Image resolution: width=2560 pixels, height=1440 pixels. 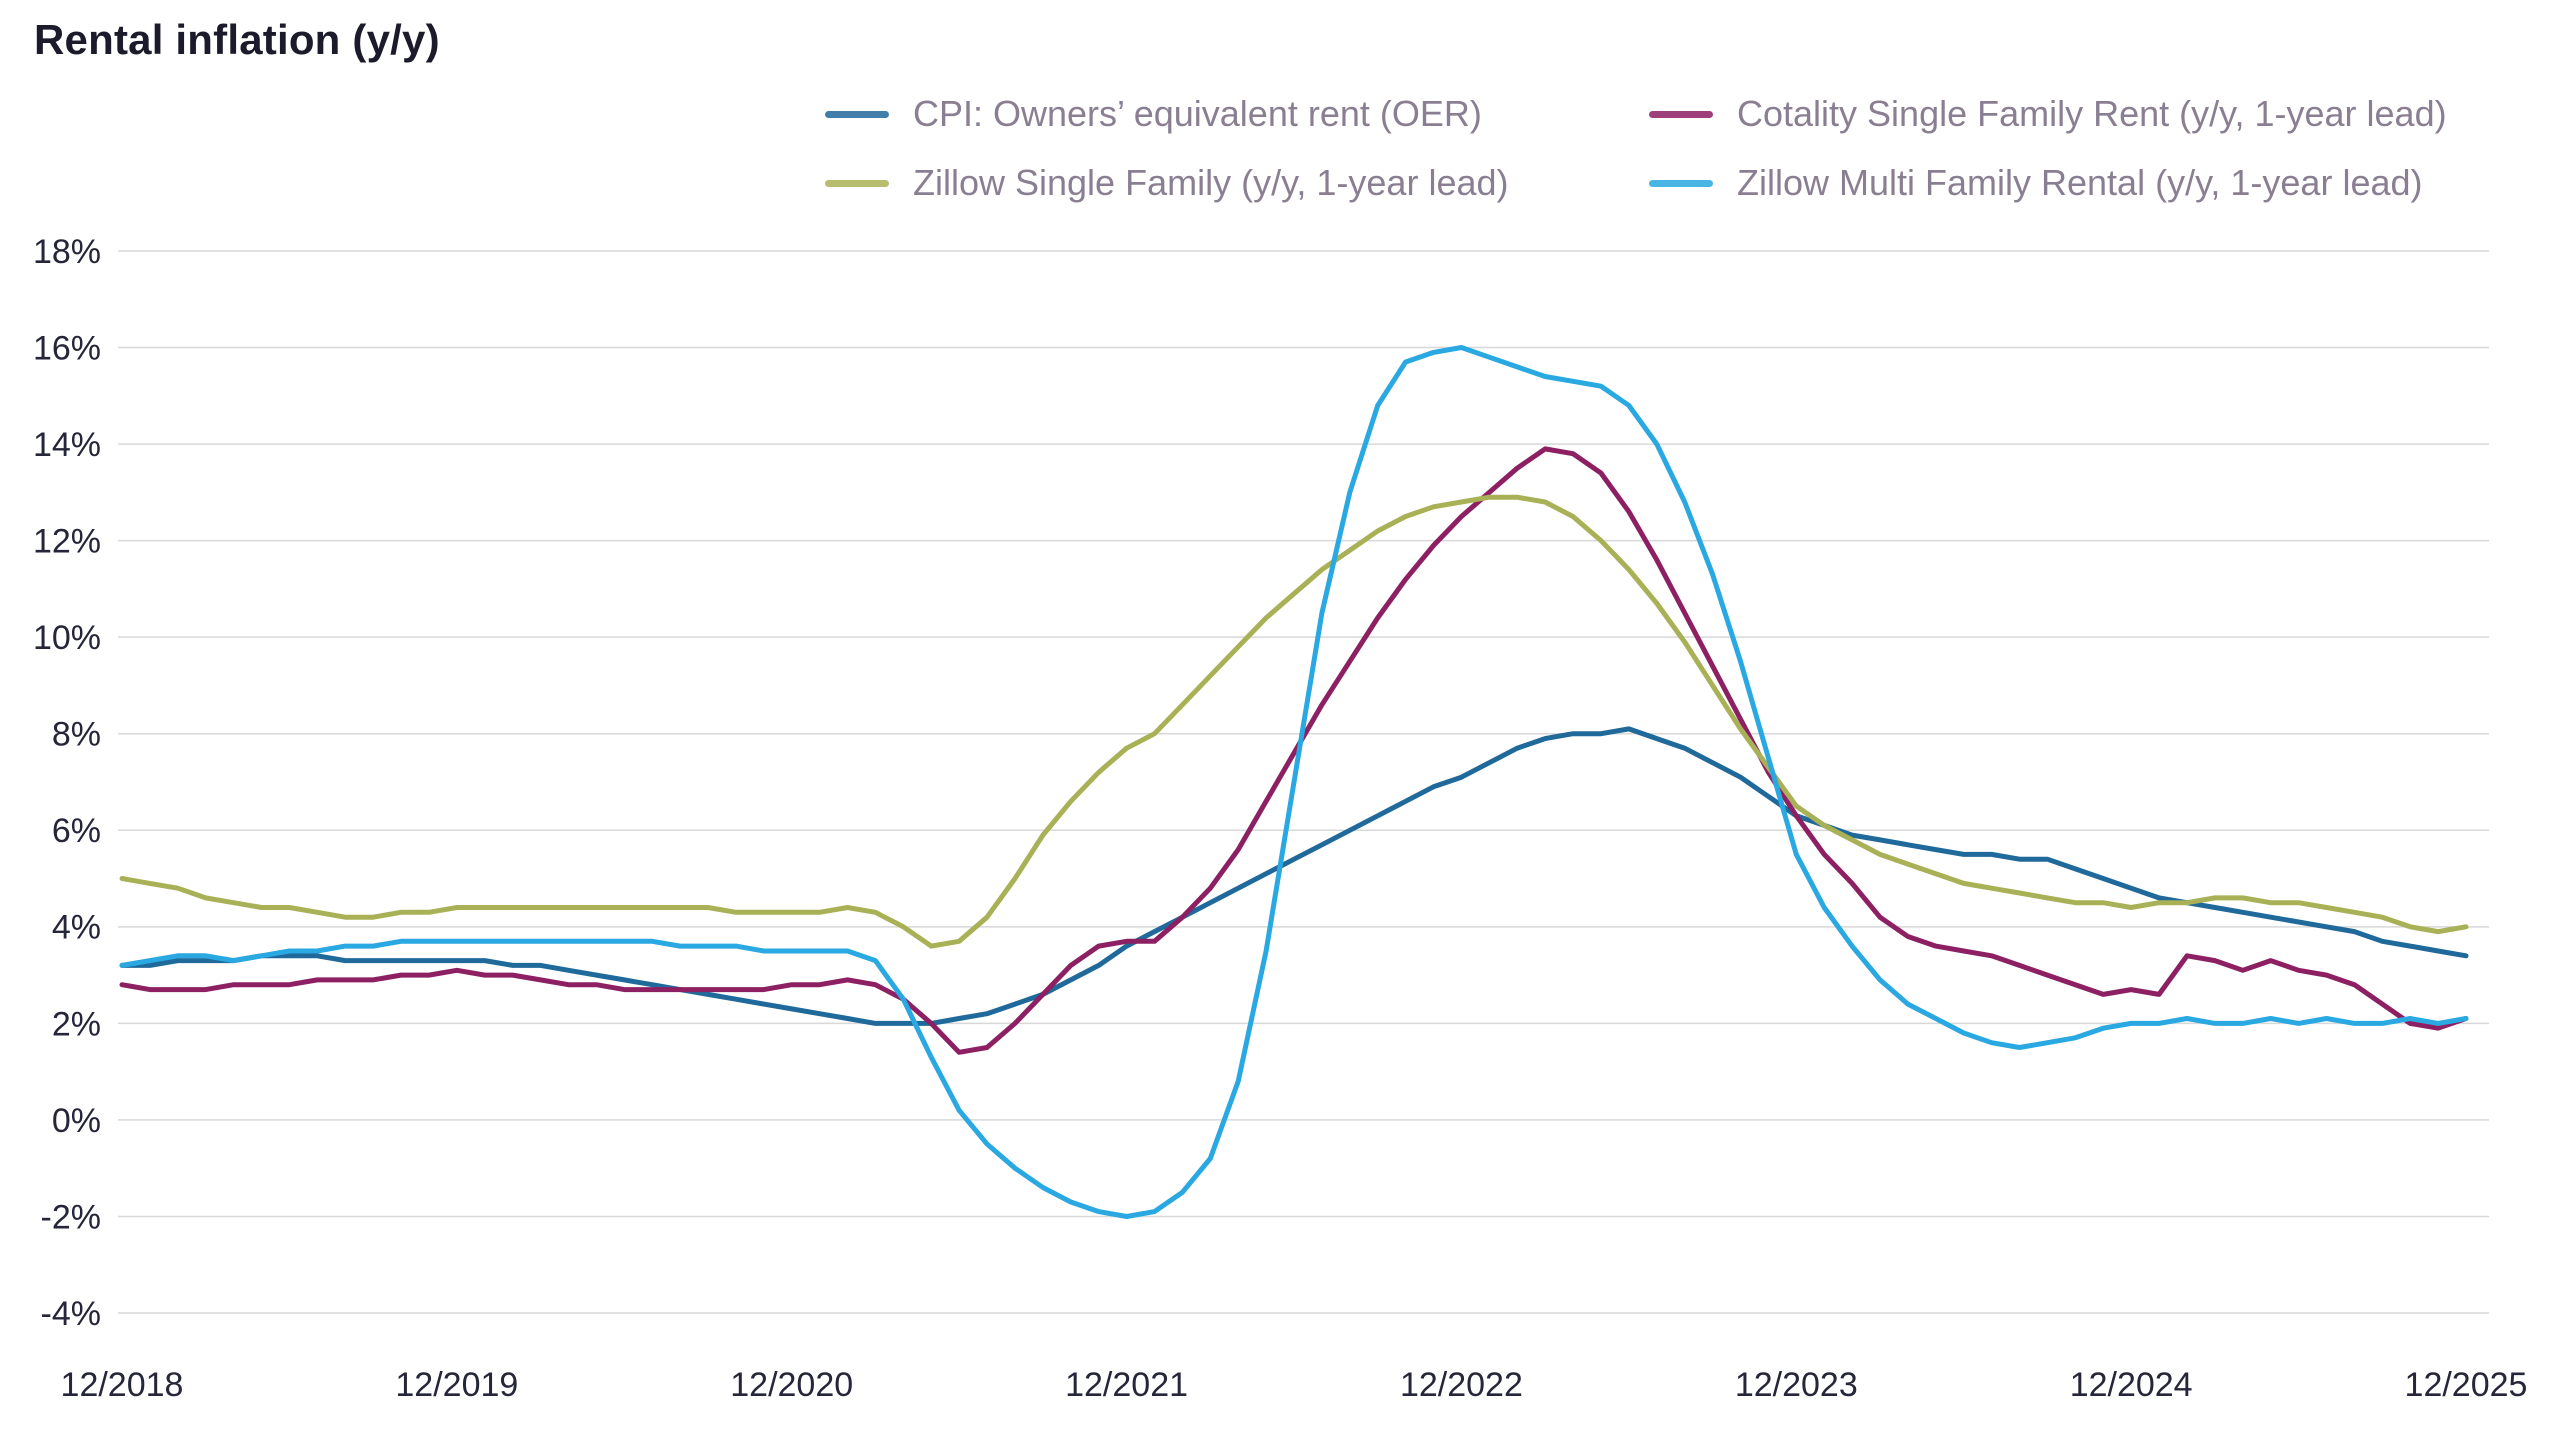 What do you see at coordinates (71, 1217) in the screenshot?
I see `y-axis-tick-label: -2%` at bounding box center [71, 1217].